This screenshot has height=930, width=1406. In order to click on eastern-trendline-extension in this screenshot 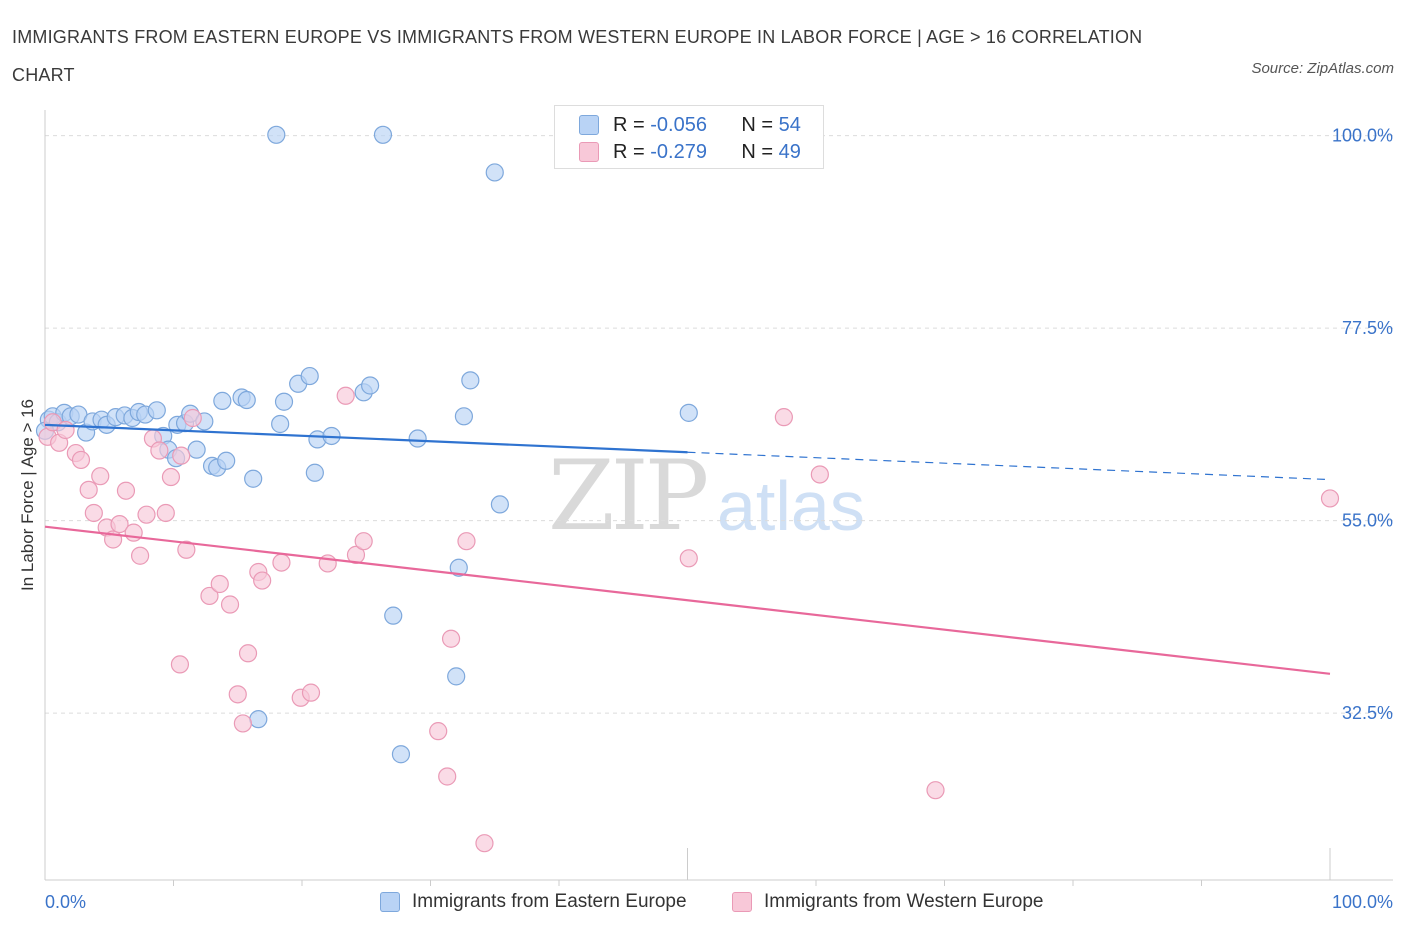, I will do `click(1009, 466)`.